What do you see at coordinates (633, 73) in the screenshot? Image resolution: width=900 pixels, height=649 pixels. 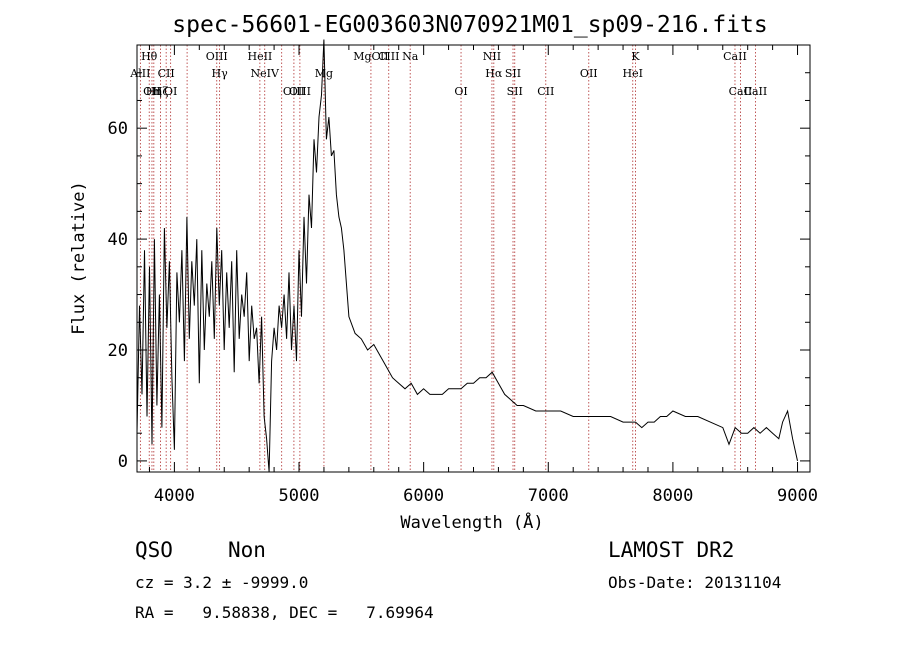 I see `line-label-26: HeI` at bounding box center [633, 73].